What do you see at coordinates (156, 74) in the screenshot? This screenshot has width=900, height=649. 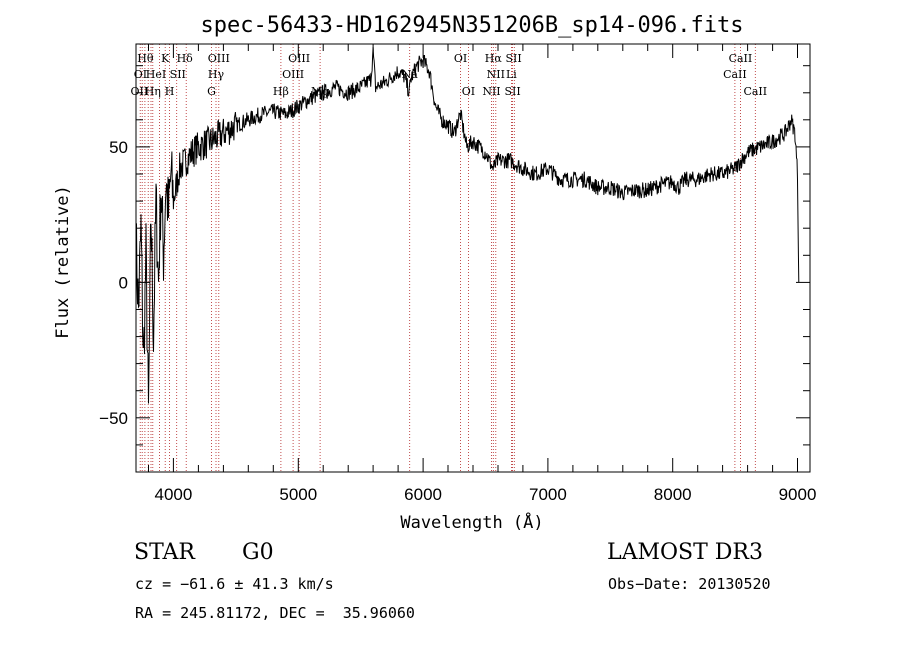 I see `line-label-10: HeI` at bounding box center [156, 74].